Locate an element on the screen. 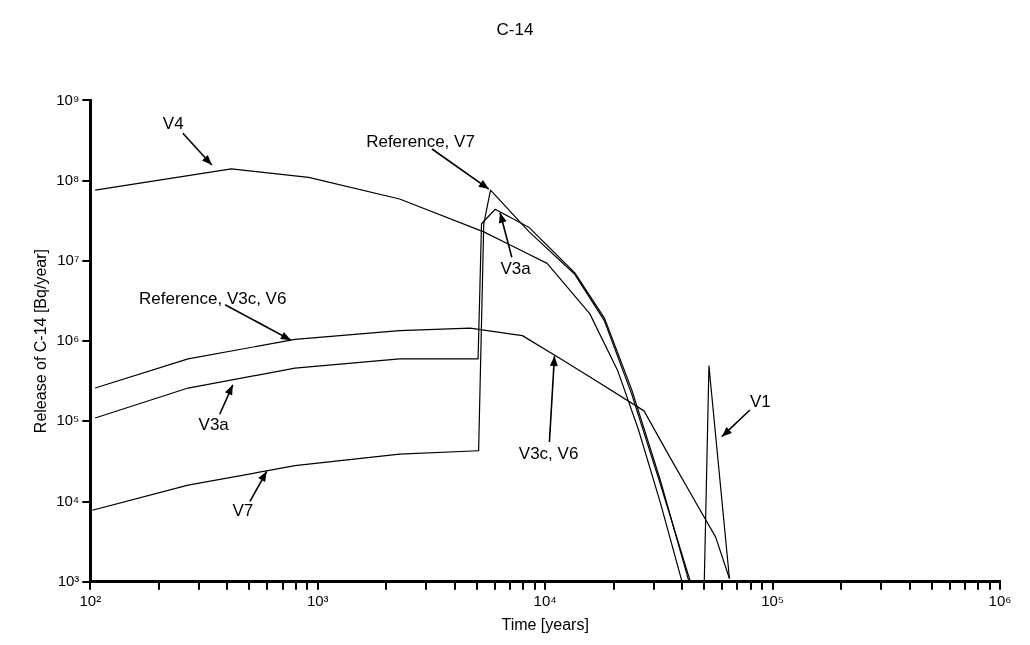 This screenshot has width=1030, height=645. y-tick-label: 10⁸ is located at coordinates (68, 179).